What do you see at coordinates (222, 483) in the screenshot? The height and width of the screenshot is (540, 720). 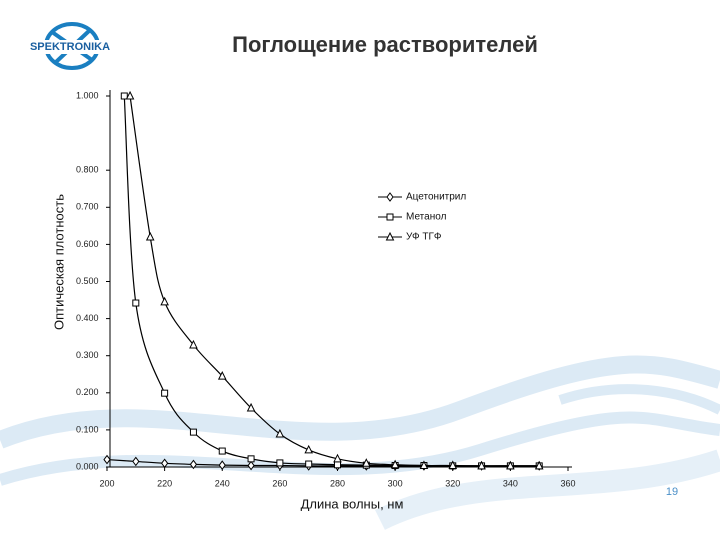 I see `x-tick-label: 240` at bounding box center [222, 483].